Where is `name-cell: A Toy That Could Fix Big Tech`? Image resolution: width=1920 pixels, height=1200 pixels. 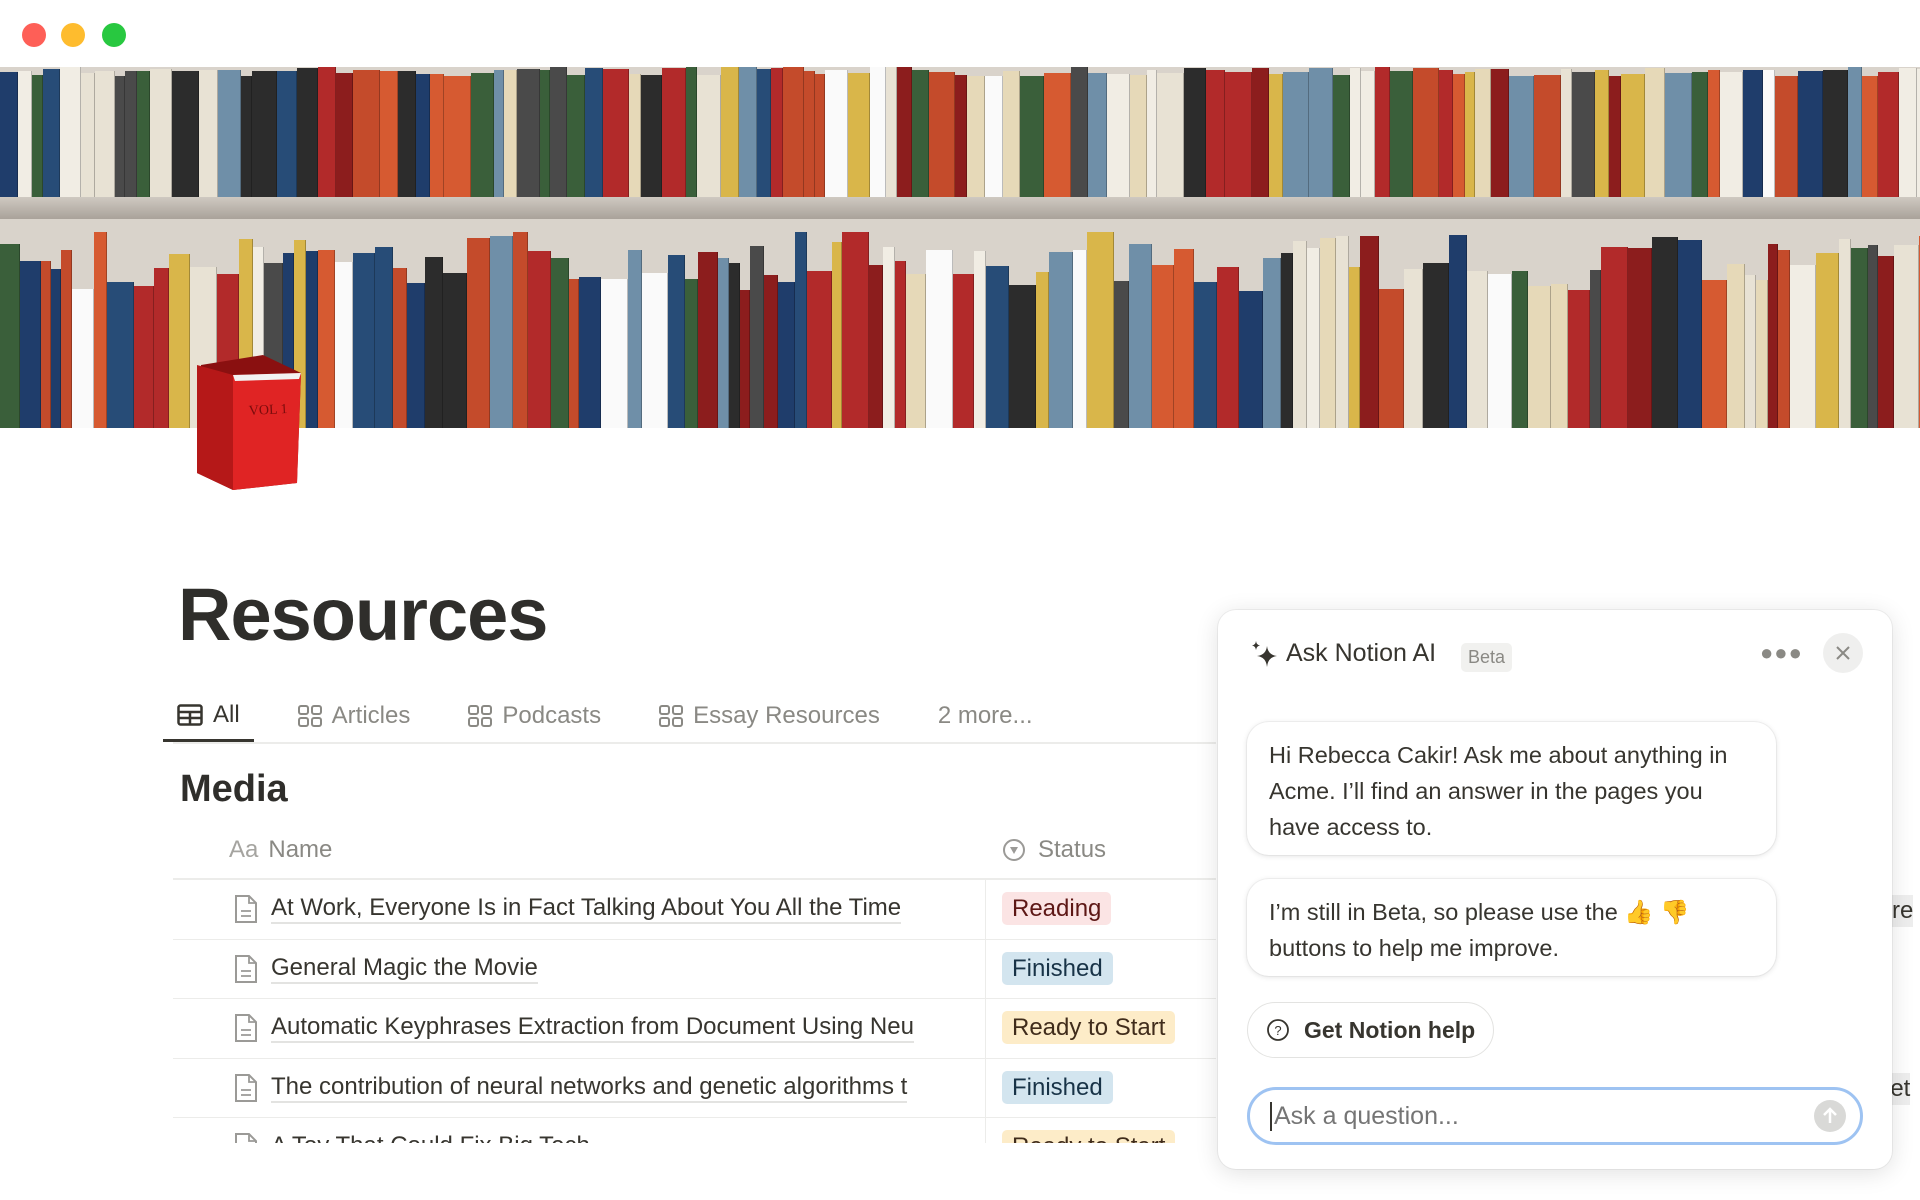 name-cell: A Toy That Could Fix Big Tech is located at coordinates (579, 1130).